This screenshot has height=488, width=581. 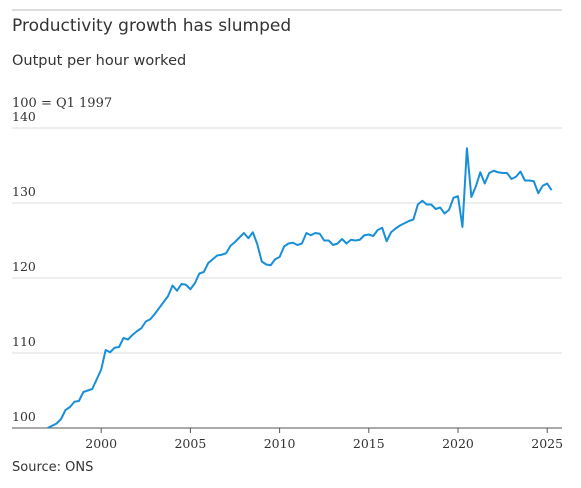 I want to click on y-tick-label: 100, so click(x=24, y=416).